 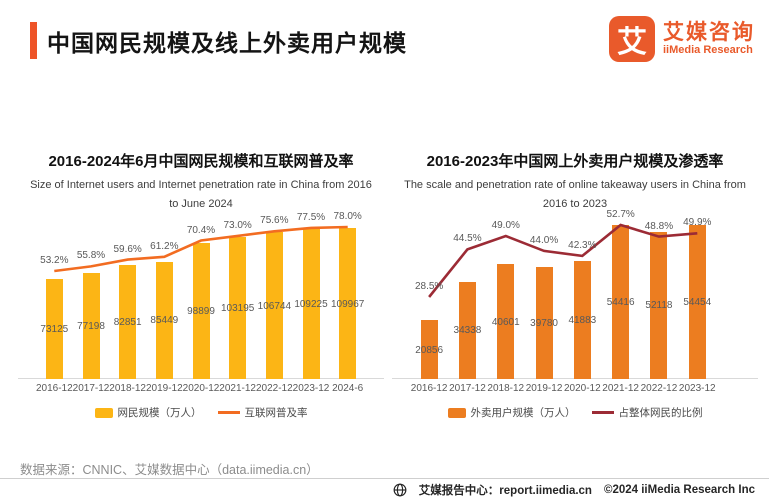 I want to click on data-source-note: 数据来源：CNNIC、艾媒数据中心（data.iimedia.cn）, so click(x=169, y=470).